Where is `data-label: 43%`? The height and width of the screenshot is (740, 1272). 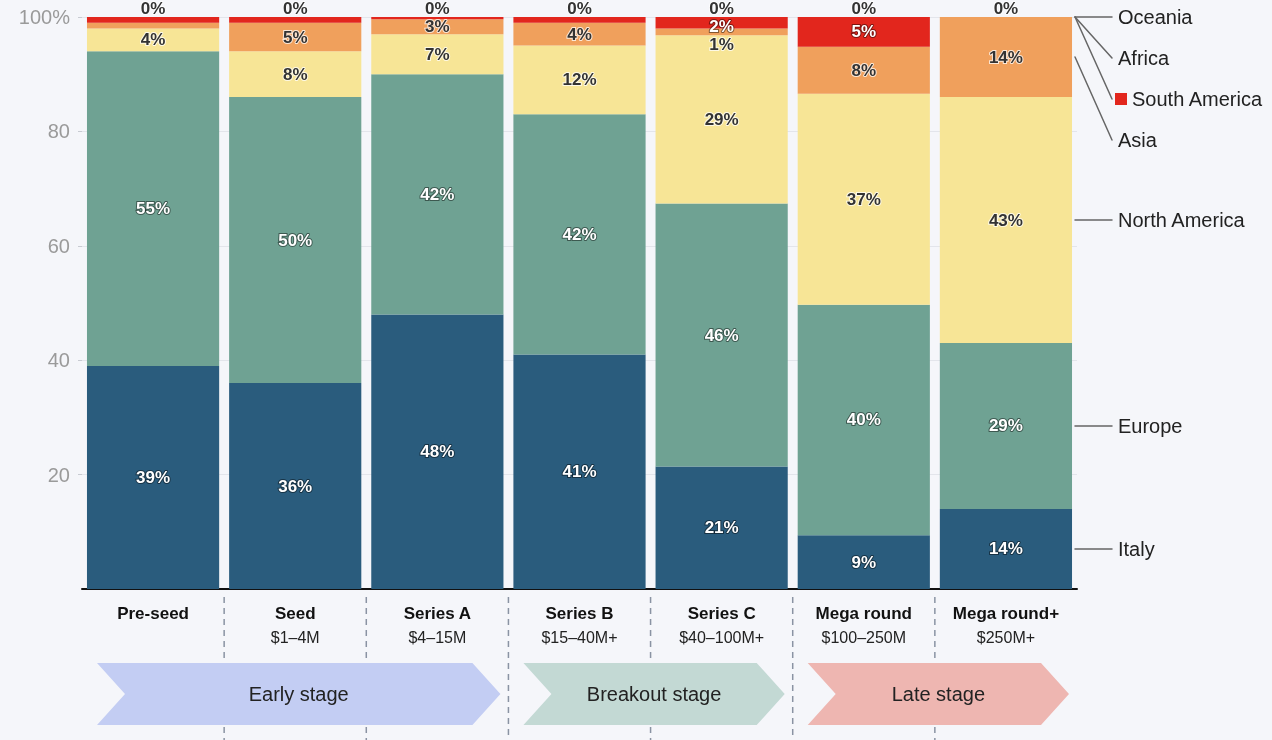 data-label: 43% is located at coordinates (1005, 220).